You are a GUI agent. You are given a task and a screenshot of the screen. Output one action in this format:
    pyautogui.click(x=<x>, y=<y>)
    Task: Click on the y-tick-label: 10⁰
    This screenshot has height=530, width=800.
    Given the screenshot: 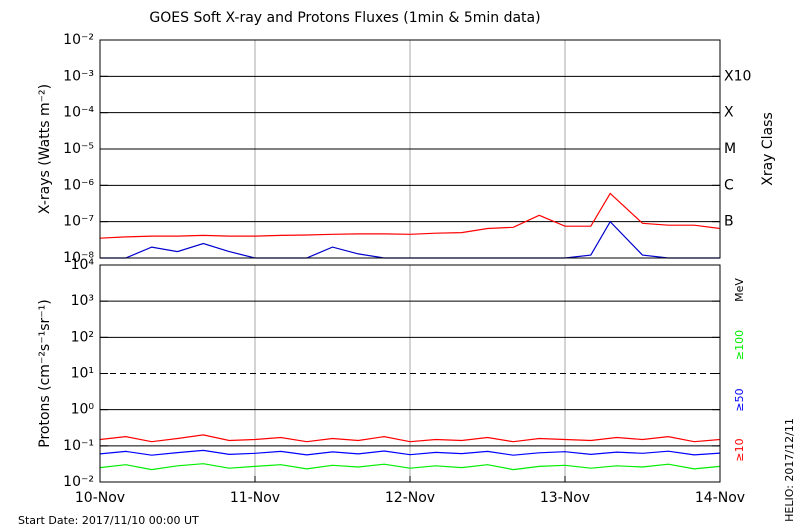 What is the action you would take?
    pyautogui.click(x=83, y=410)
    